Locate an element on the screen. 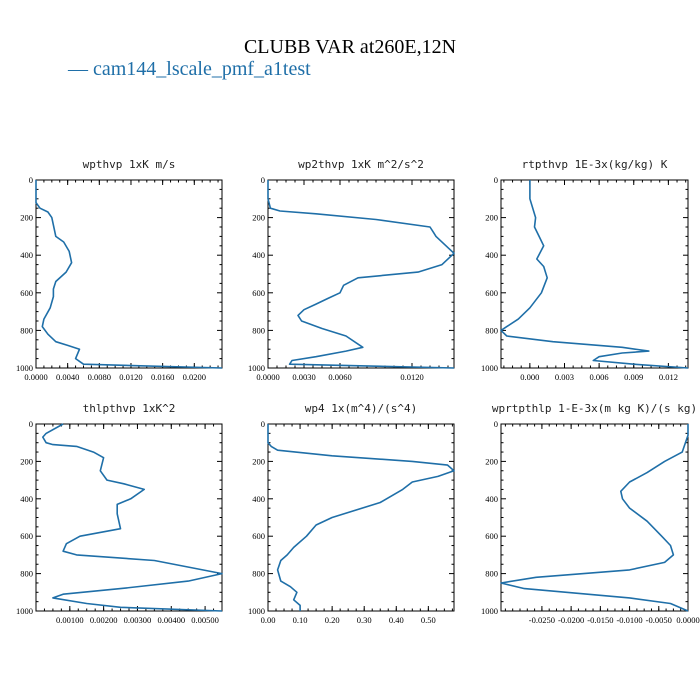  panel-title: wp2thvp 1xK m^2/s^2 is located at coordinates (361, 164).